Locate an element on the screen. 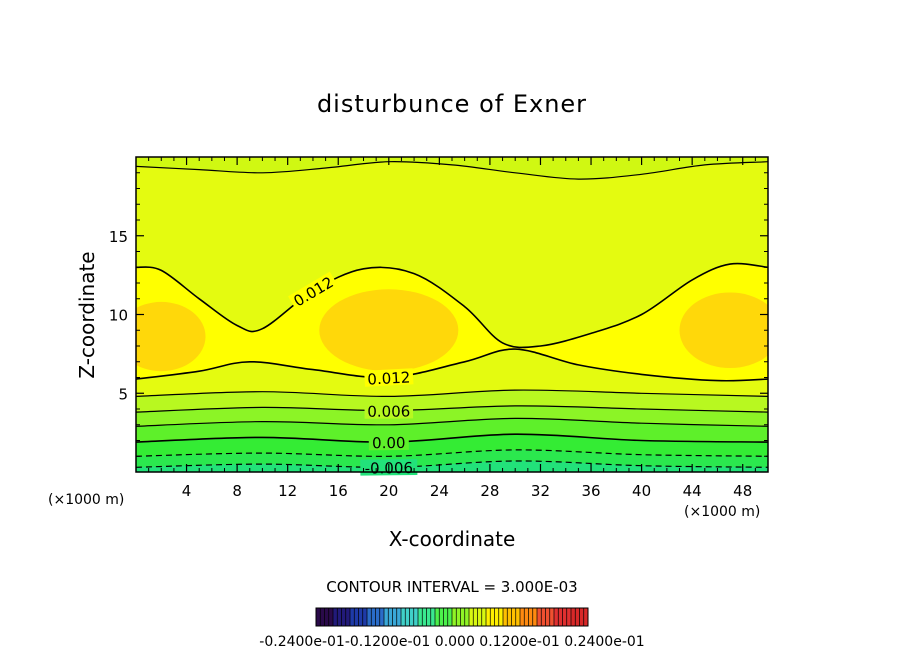 The image size is (904, 654). x-axis-unit-left: (×1000 m) is located at coordinates (86, 500).